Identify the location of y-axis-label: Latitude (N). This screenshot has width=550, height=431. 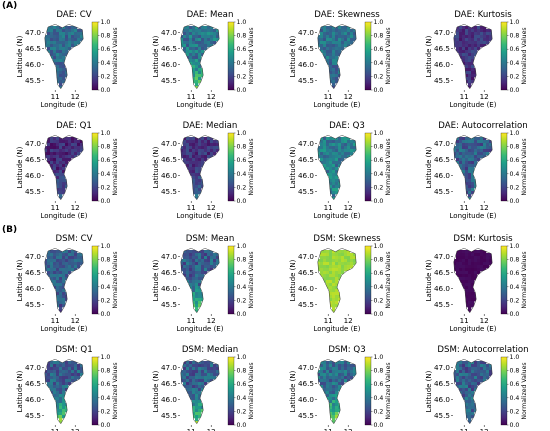
(429, 391).